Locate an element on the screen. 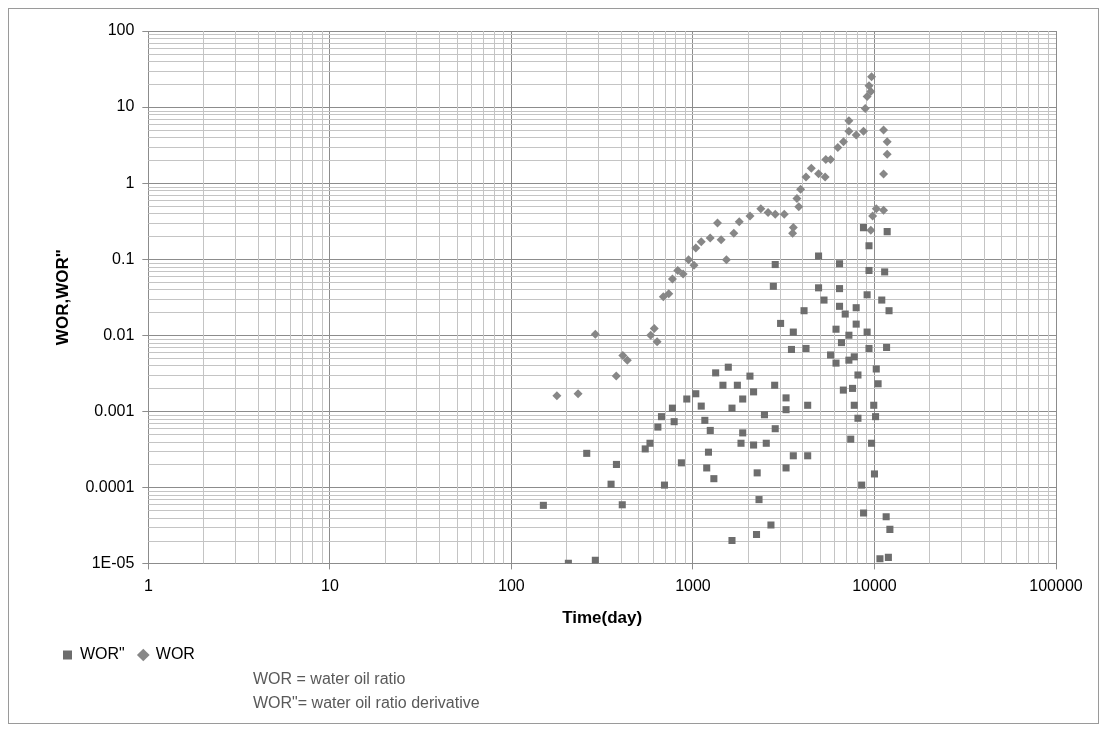  legend-label: WOR" is located at coordinates (102, 654).